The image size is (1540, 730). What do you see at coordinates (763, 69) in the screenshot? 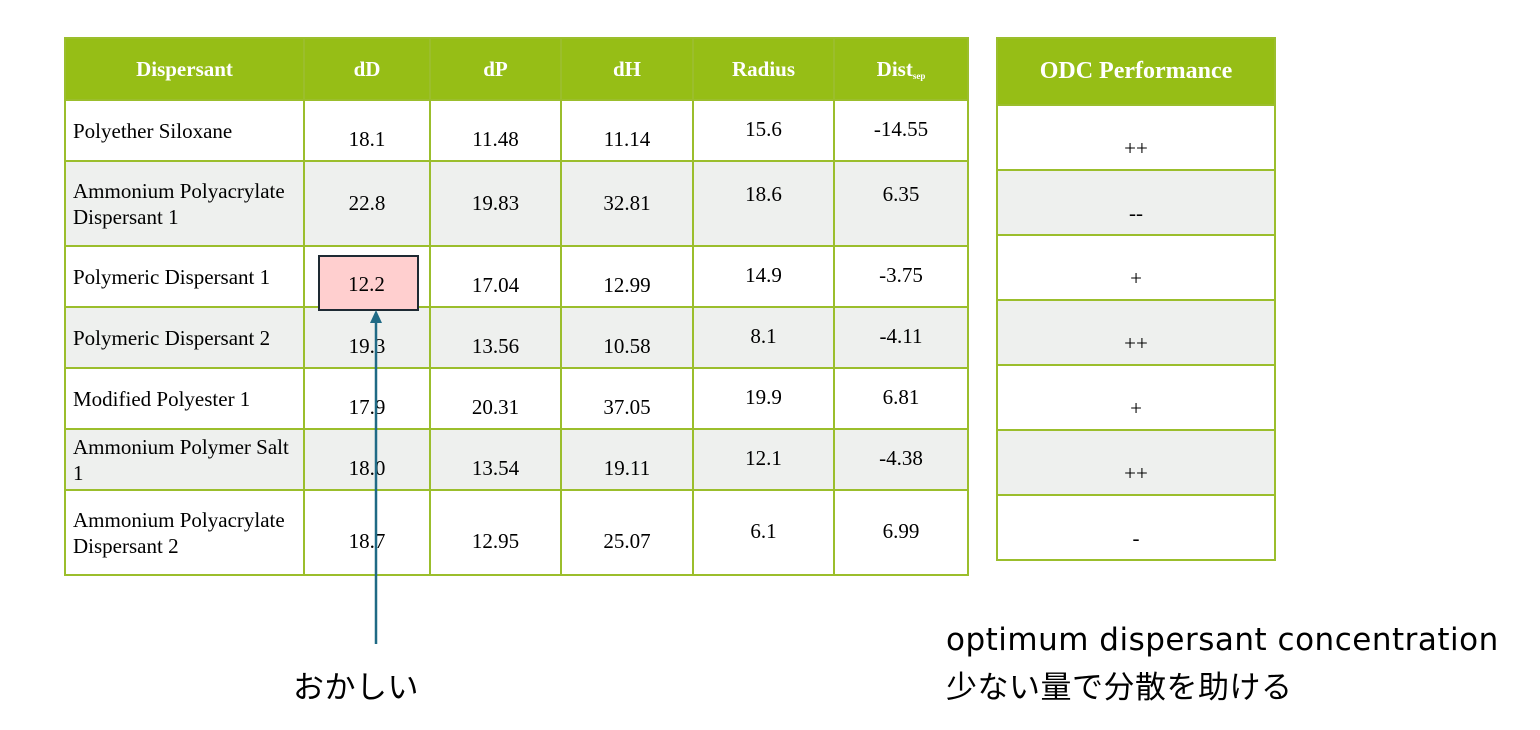
I see `header-radius: Radius` at bounding box center [763, 69].